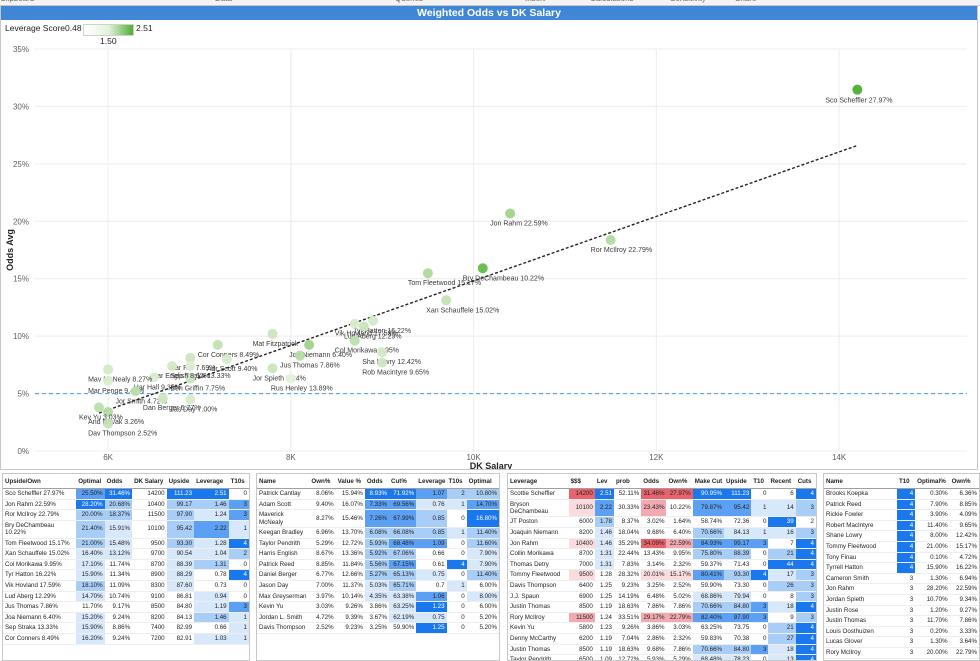  What do you see at coordinates (40, 481) in the screenshot?
I see `column-header: Upside/Own` at bounding box center [40, 481].